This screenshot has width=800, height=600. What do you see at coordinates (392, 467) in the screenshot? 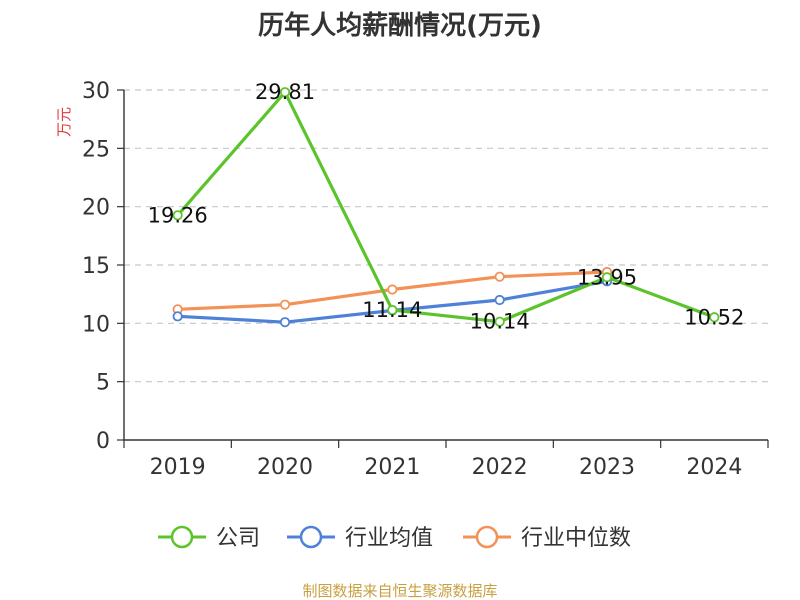
I see `x-tick-label: 2021` at bounding box center [392, 467].